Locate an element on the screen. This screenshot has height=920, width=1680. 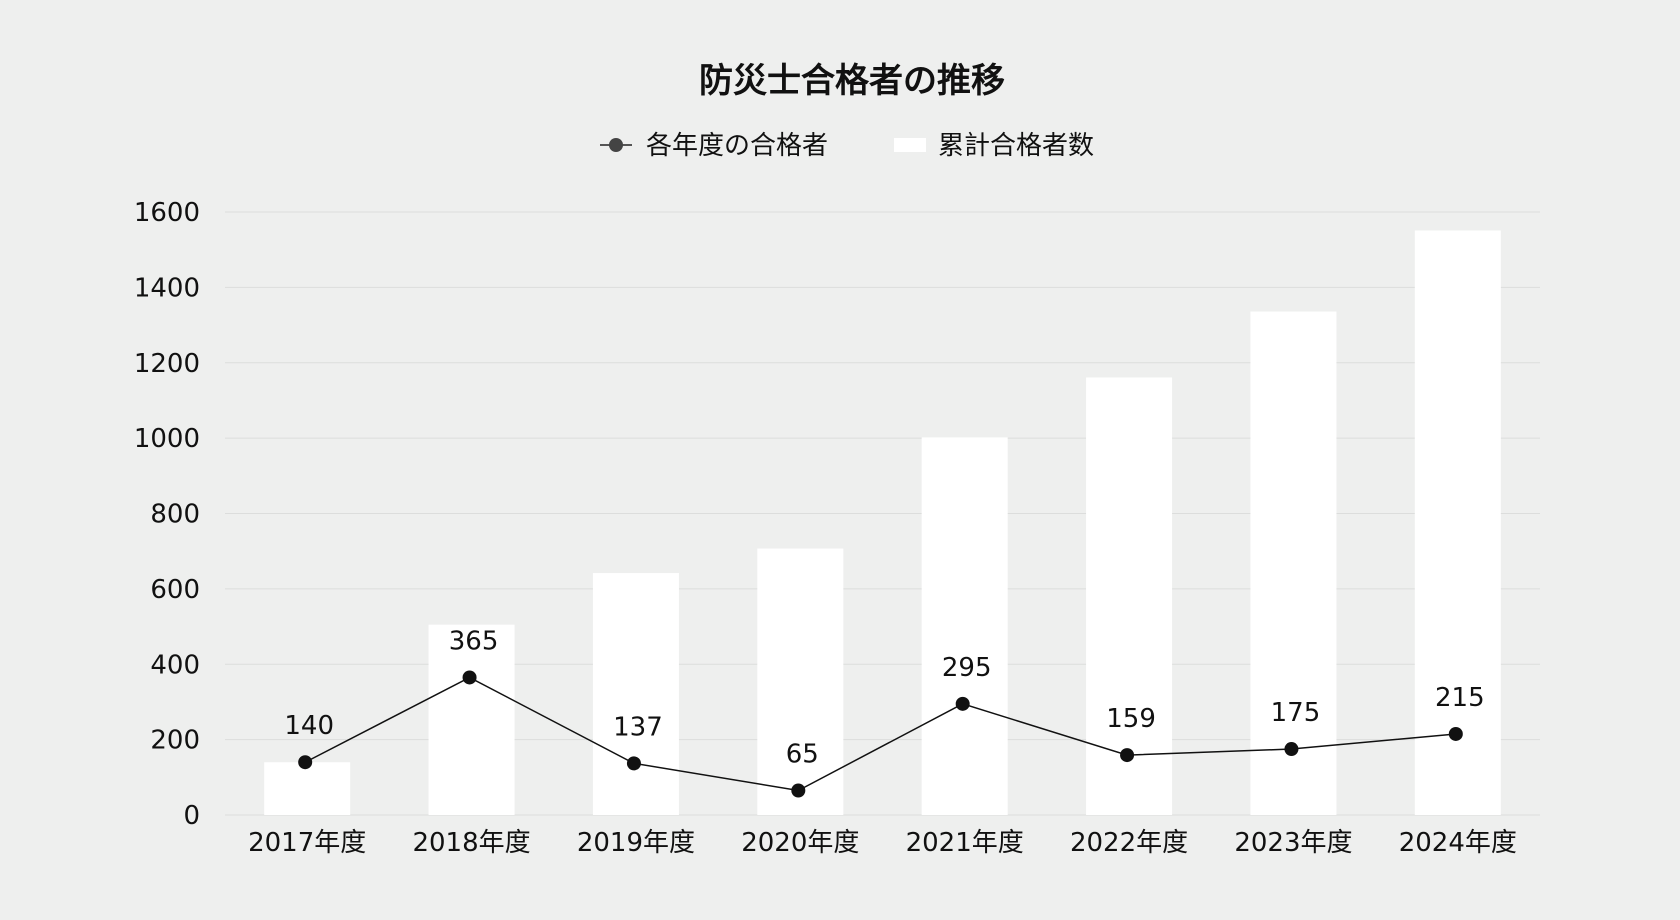
y-axis-ticks: 0 200 400 600 800 1000 1200 1400 1600 is located at coordinates (167, 514).